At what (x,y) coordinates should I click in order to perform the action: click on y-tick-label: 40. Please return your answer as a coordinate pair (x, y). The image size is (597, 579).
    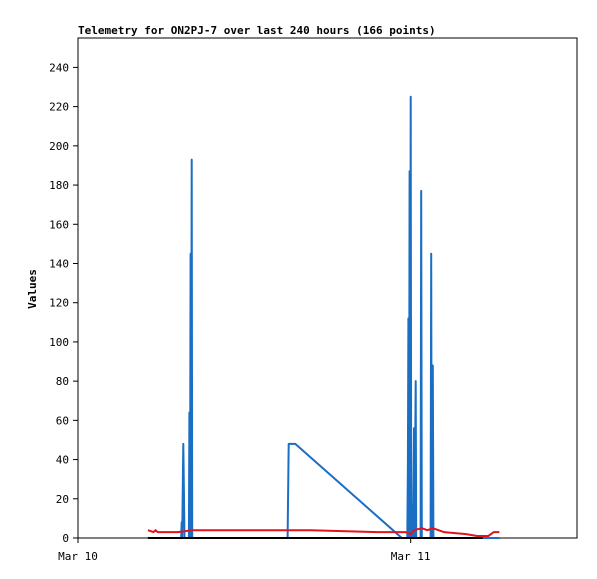
    Looking at the image, I should click on (62, 460).